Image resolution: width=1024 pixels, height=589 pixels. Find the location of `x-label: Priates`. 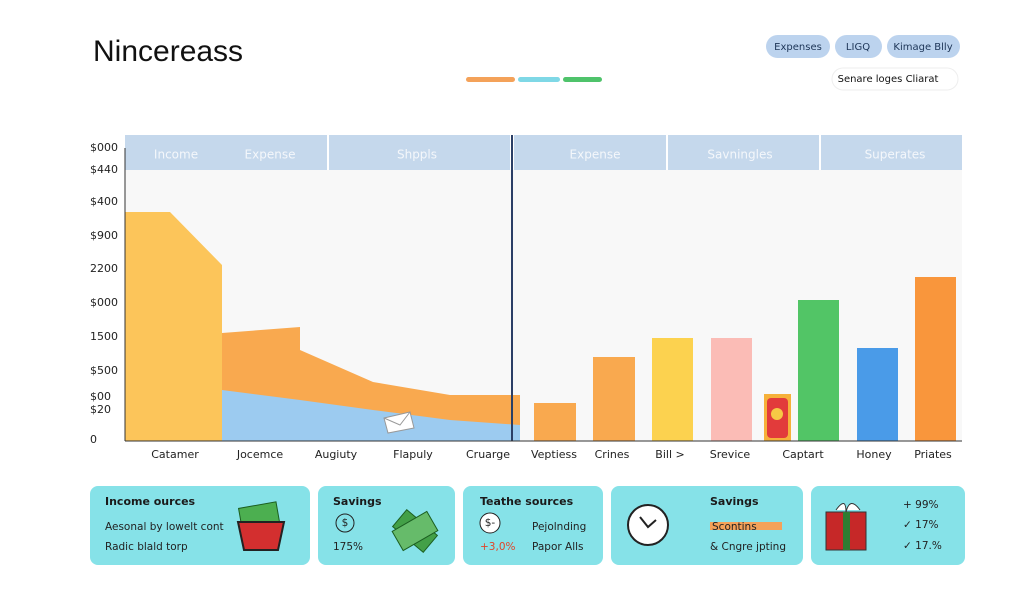

x-label: Priates is located at coordinates (933, 454).